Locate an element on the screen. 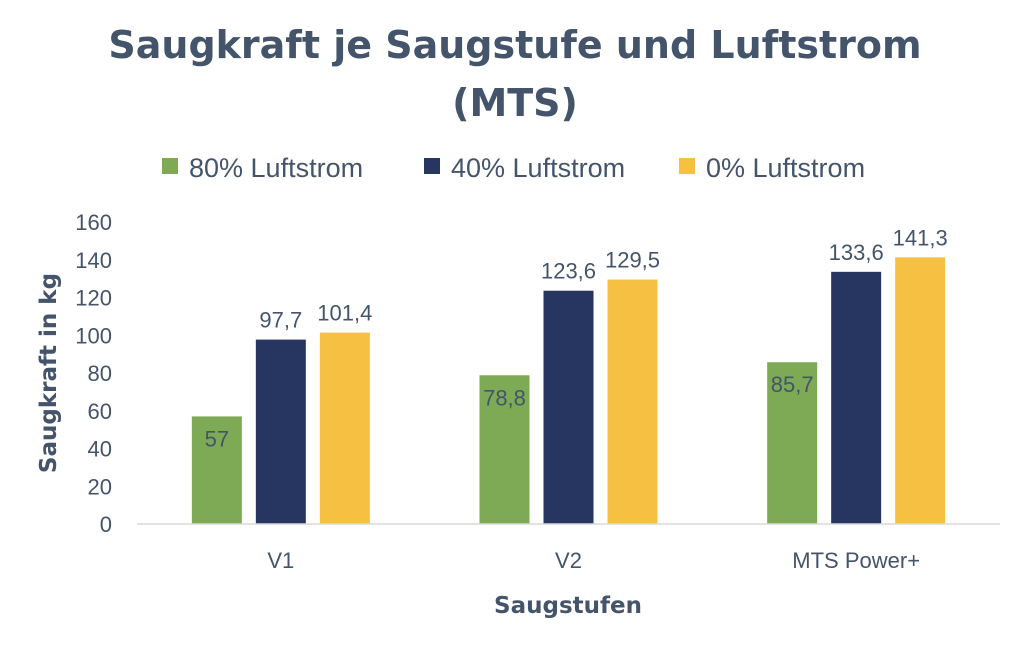 The width and height of the screenshot is (1030, 649). legend-label-80: 80% Luftstrom is located at coordinates (276, 168).